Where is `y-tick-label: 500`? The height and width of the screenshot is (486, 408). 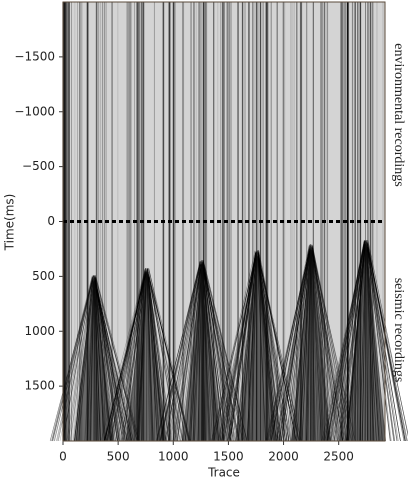
y-tick-label: 500 is located at coordinates (43, 276).